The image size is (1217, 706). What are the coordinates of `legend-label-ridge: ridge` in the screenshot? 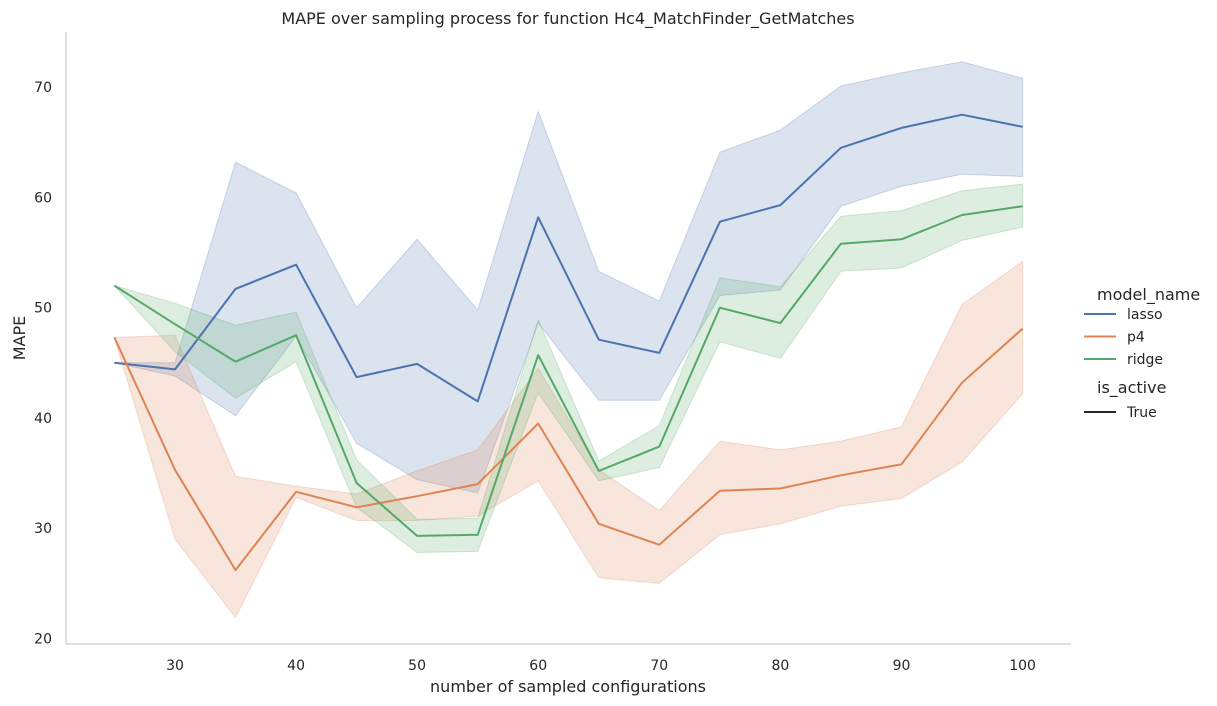 It's located at (1145, 360).